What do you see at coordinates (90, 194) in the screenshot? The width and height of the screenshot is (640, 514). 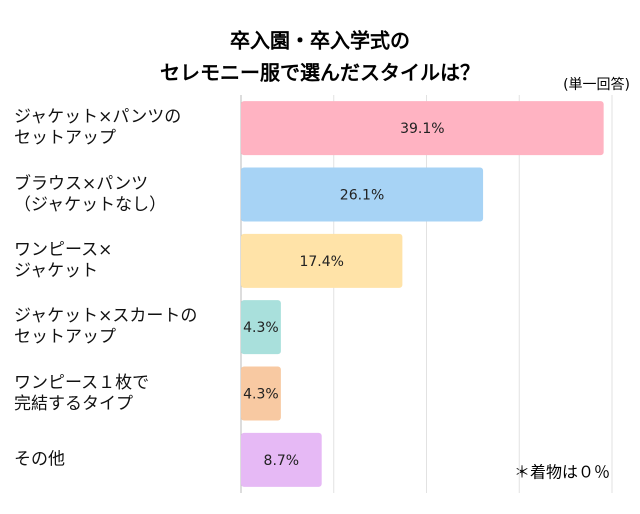 I see `category-label: ブラウス×パンツ （ジャケットなし）` at bounding box center [90, 194].